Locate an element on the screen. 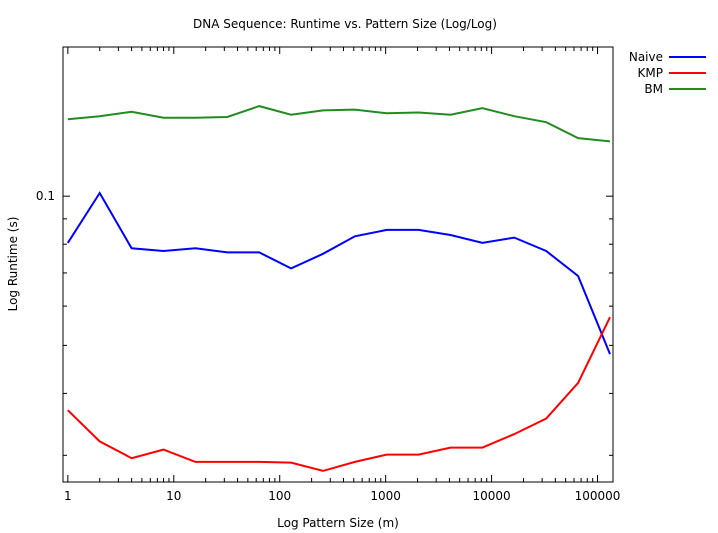 Image resolution: width=718 pixels, height=533 pixels. x-tick-label: 10000 is located at coordinates (491, 496).